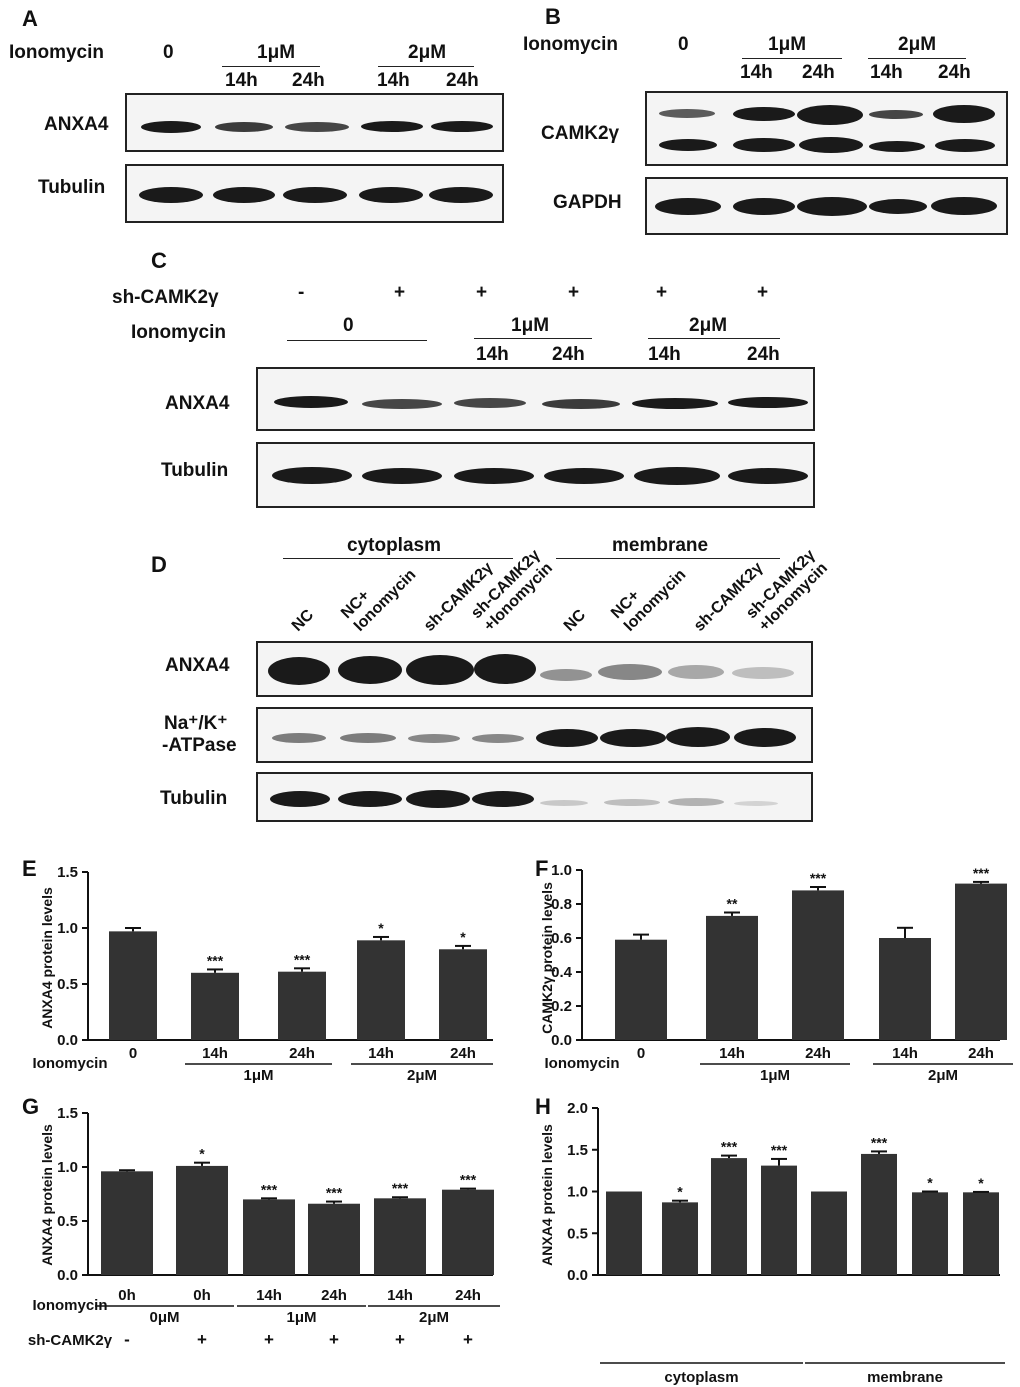 The height and width of the screenshot is (1387, 1020). What do you see at coordinates (535, 475) in the screenshot?
I see `panel-c-tubulin-blot` at bounding box center [535, 475].